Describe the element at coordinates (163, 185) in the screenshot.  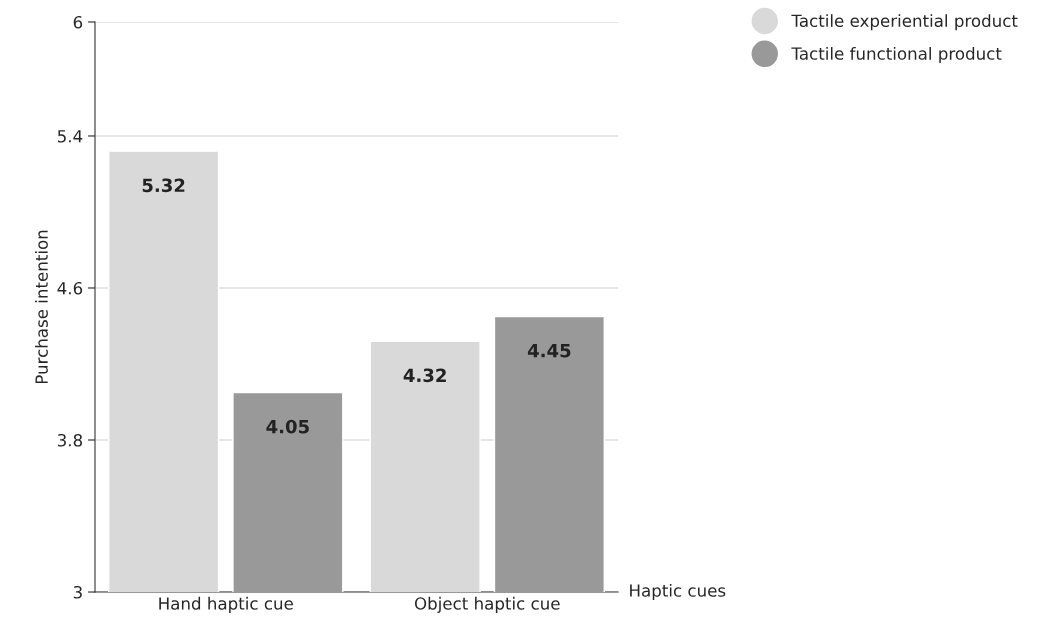
I see `data-label: 5.32` at that location.